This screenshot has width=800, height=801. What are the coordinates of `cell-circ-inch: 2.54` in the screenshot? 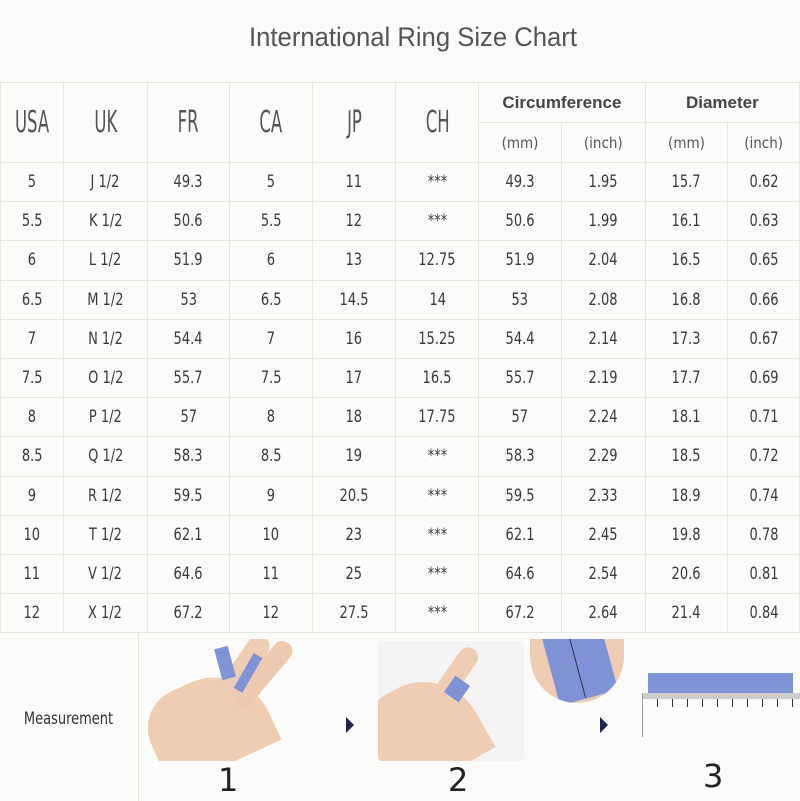 It's located at (603, 574).